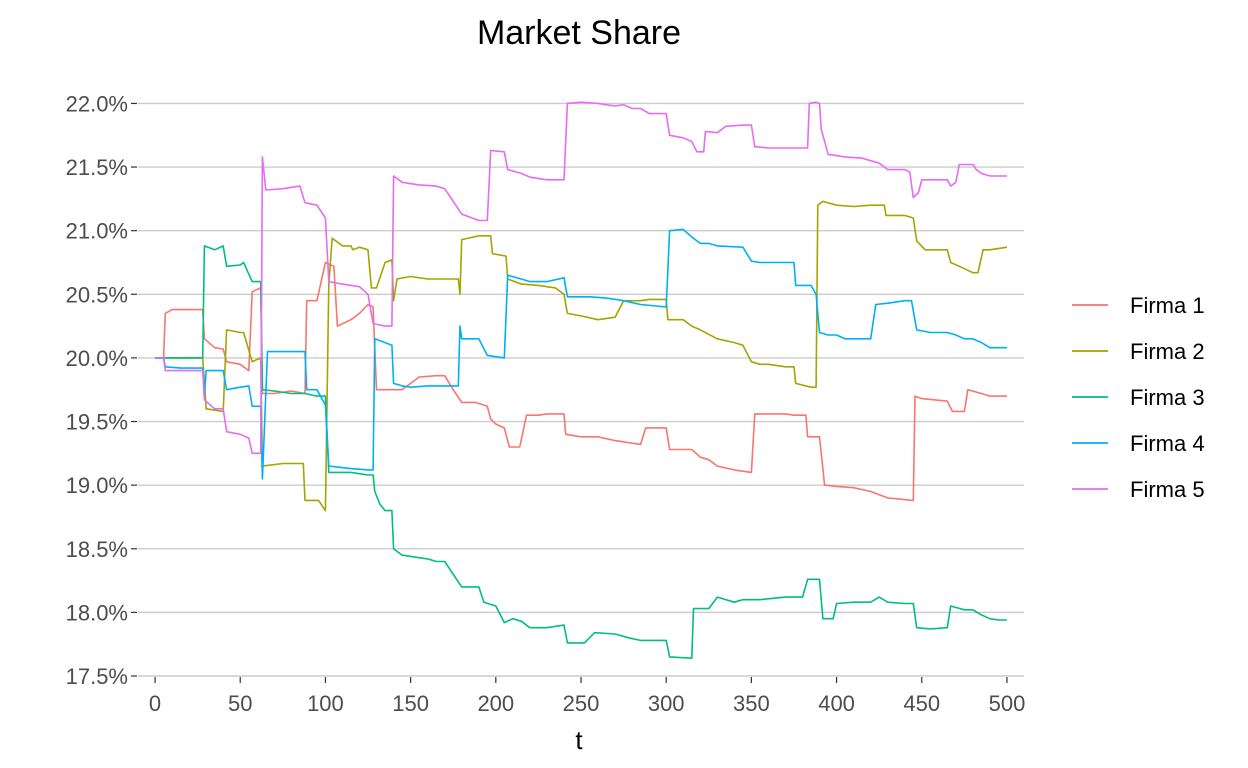  I want to click on x-tick-label: 350, so click(751, 703).